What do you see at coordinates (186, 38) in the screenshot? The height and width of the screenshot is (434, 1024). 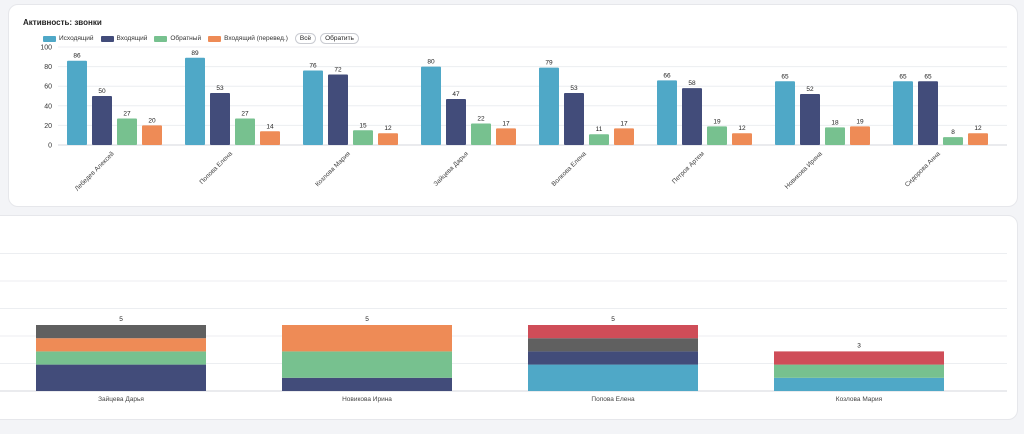 I see `legend-label: Обратный` at bounding box center [186, 38].